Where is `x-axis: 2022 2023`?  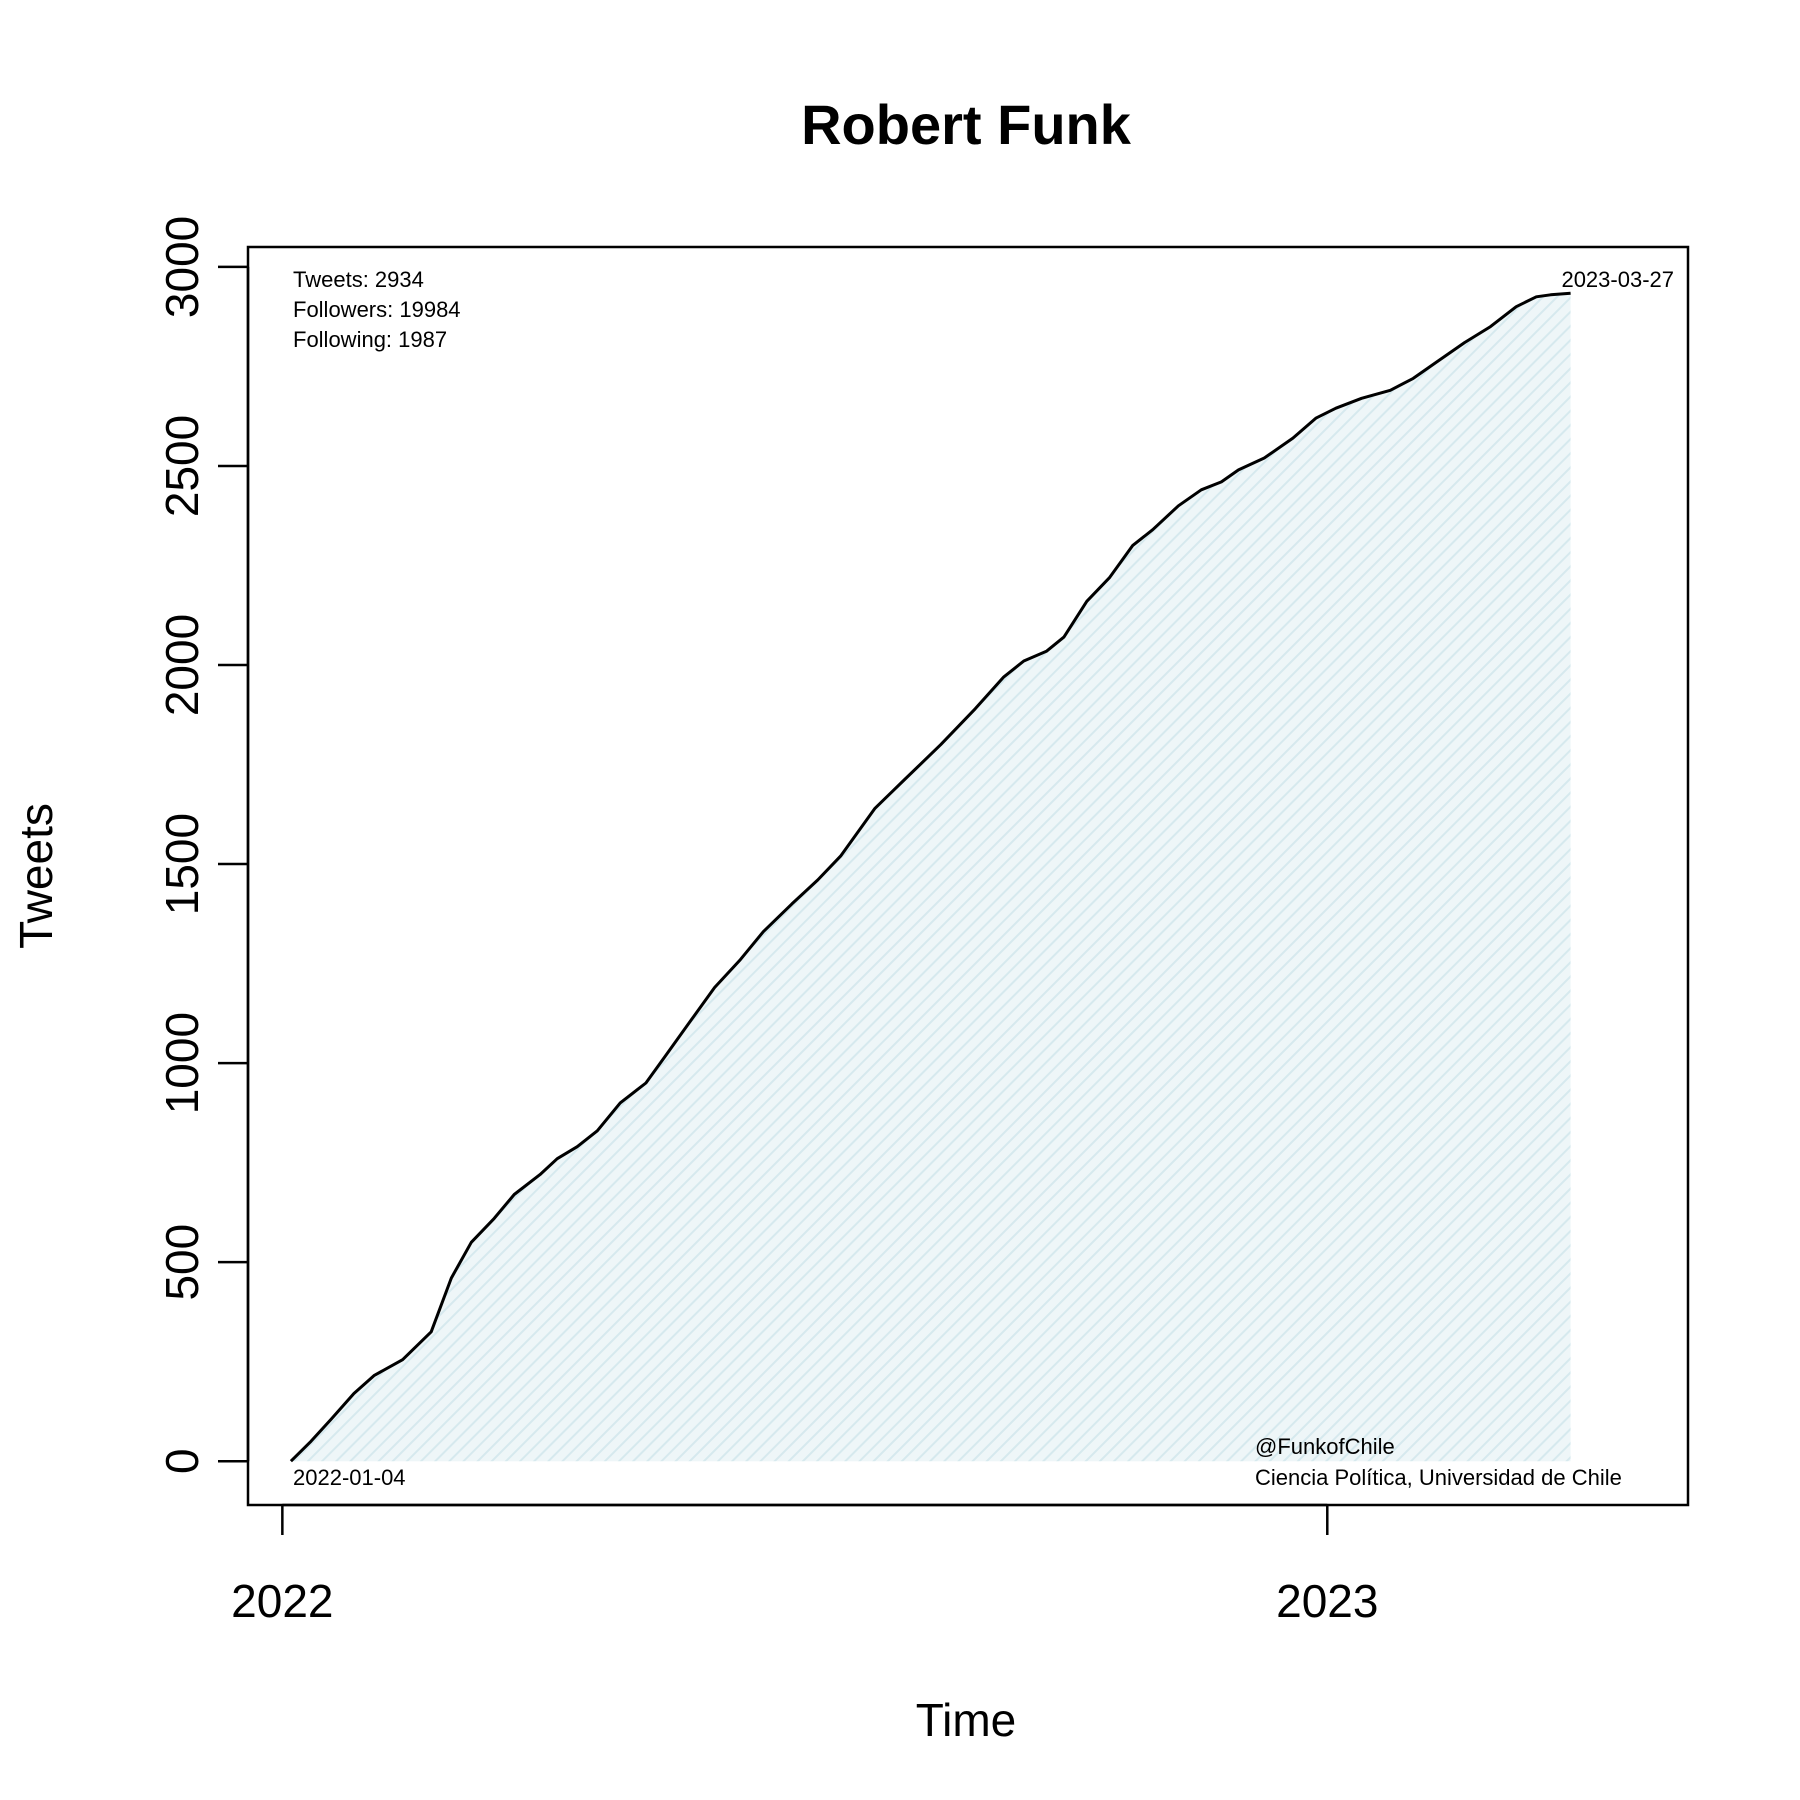 x-axis: 2022 2023 is located at coordinates (804, 1565).